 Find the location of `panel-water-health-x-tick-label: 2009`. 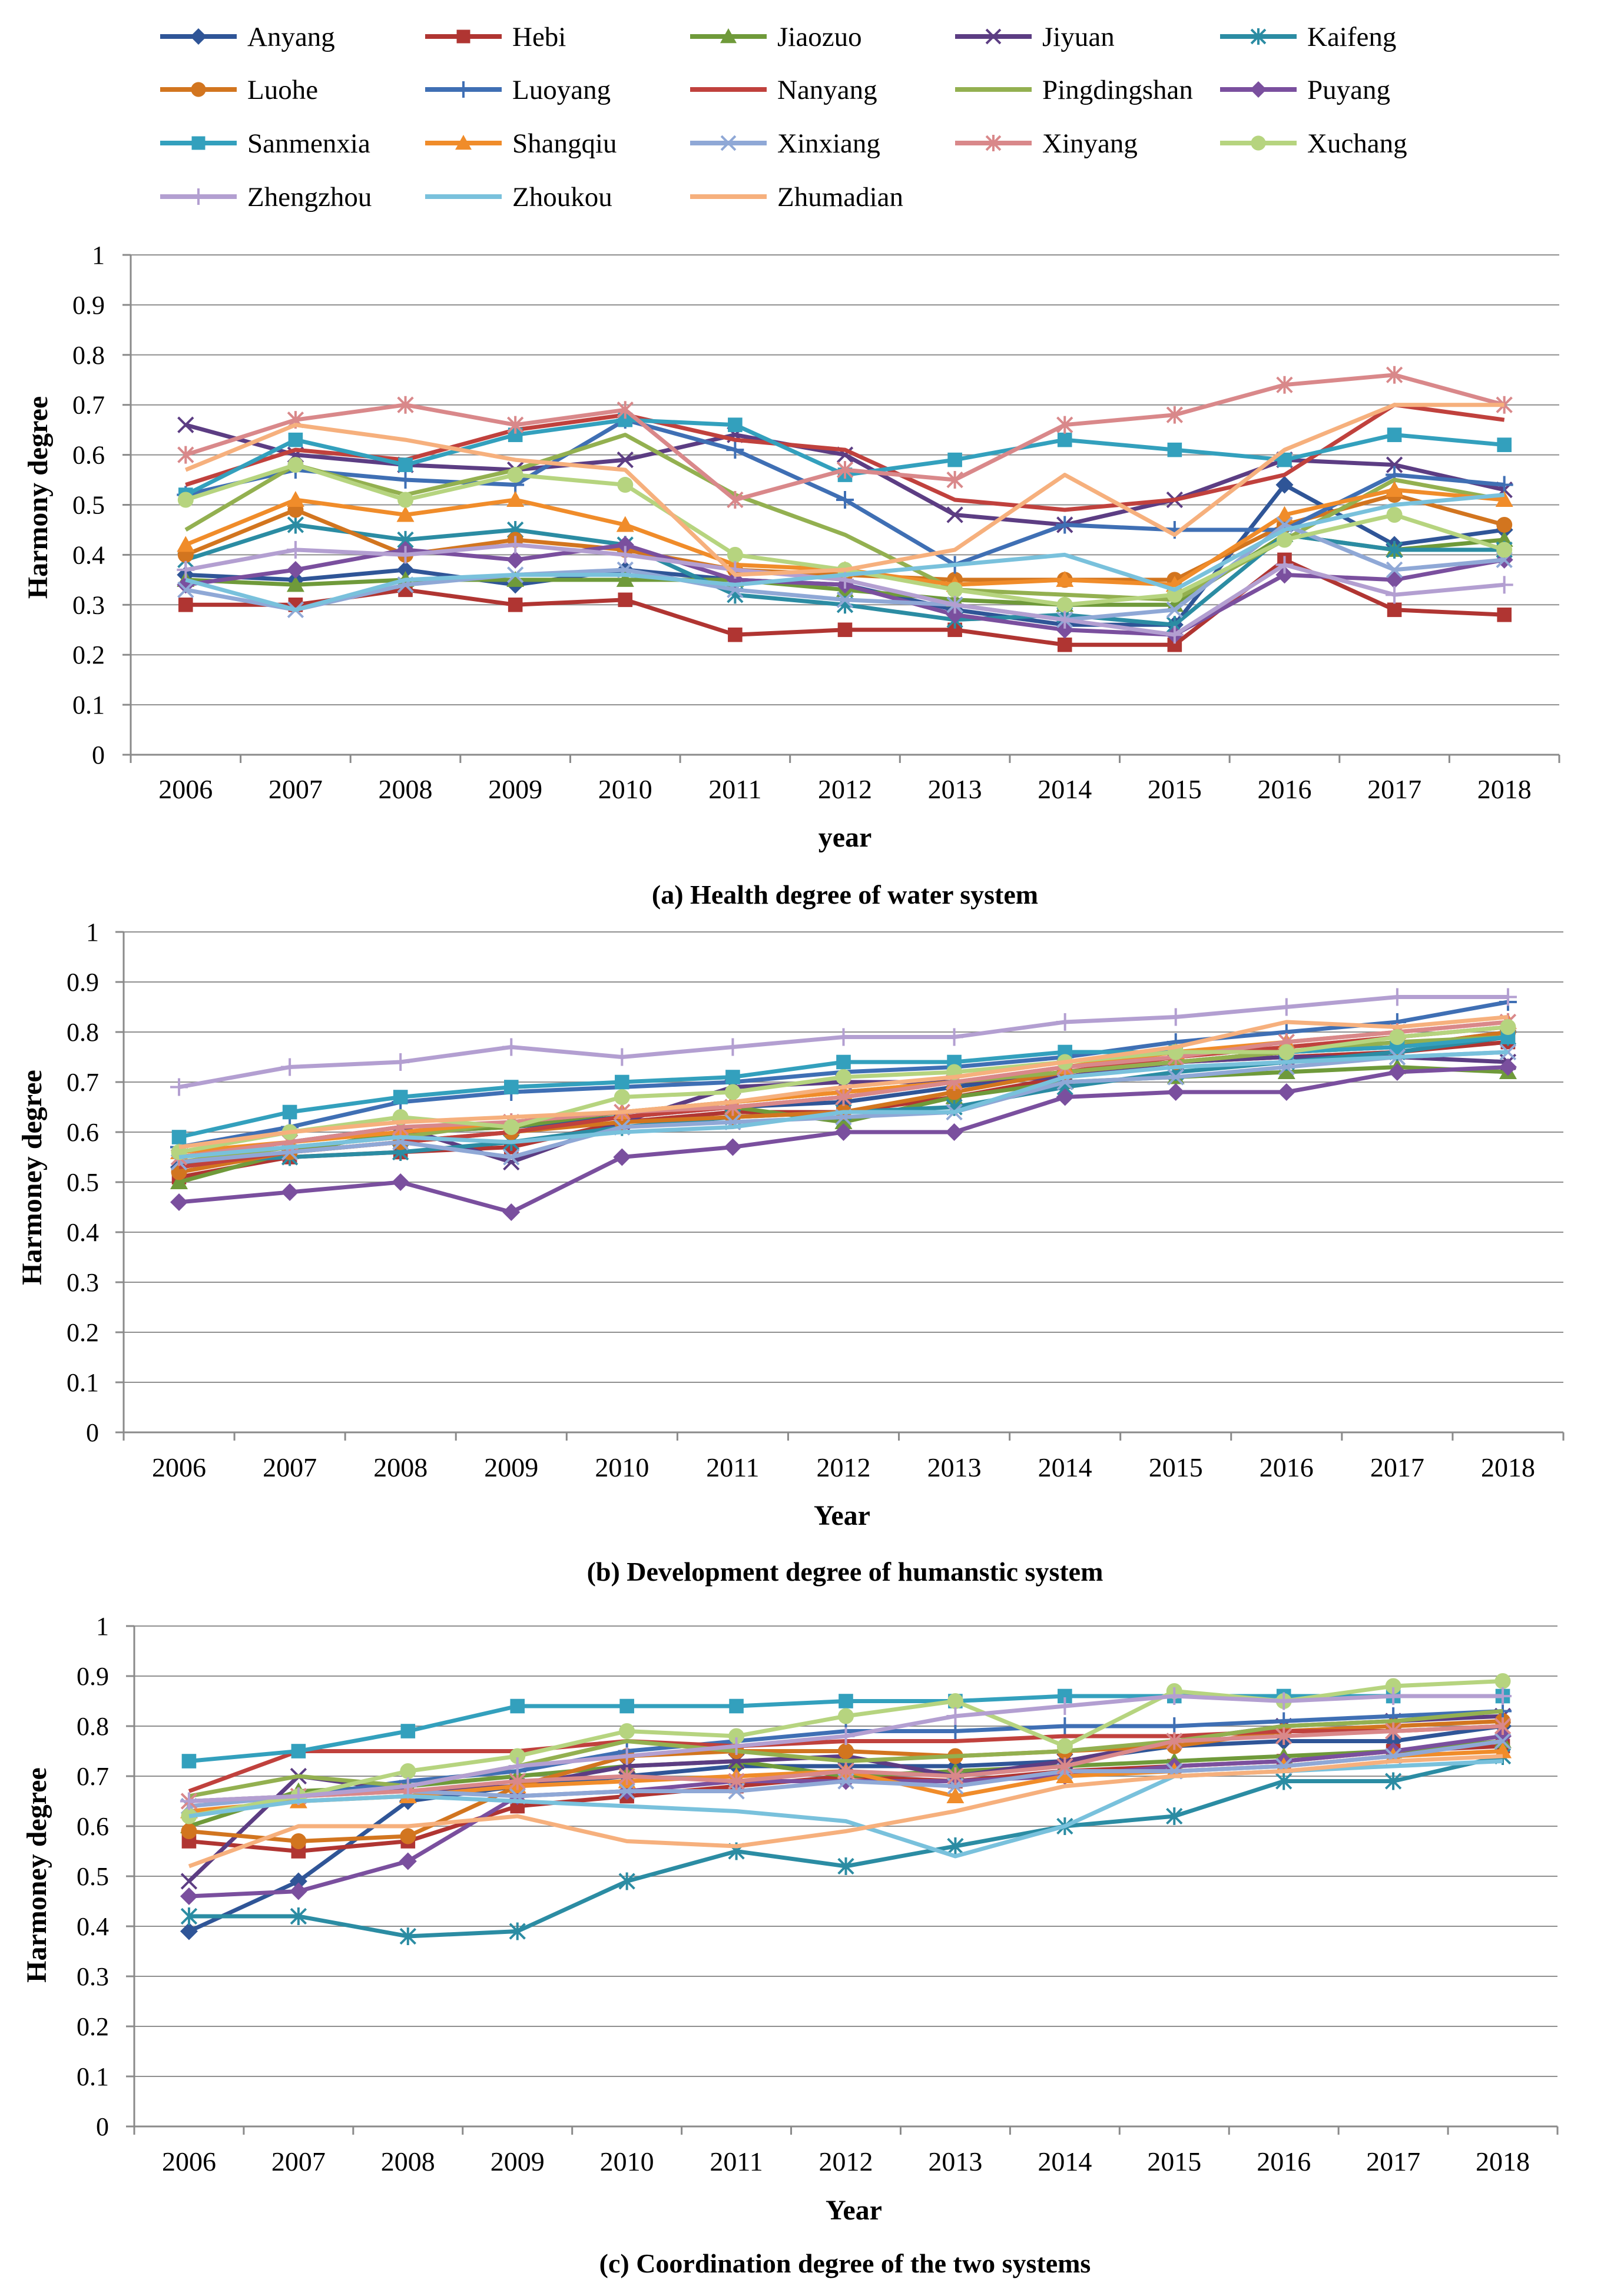

panel-water-health-x-tick-label: 2009 is located at coordinates (515, 789).